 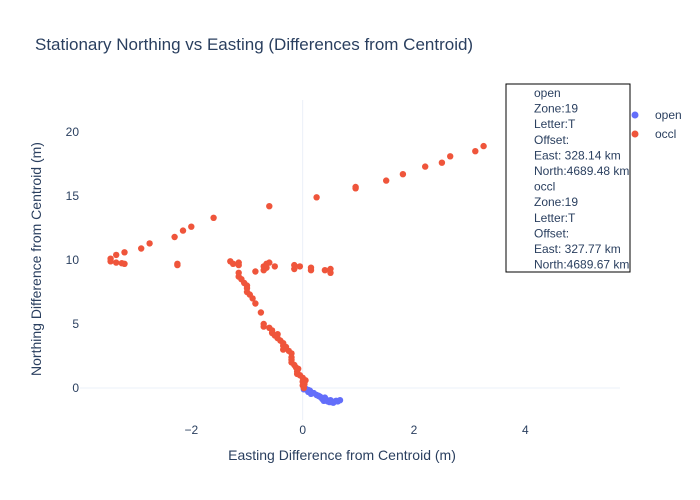 I want to click on annotation-box, so click(x=568, y=178).